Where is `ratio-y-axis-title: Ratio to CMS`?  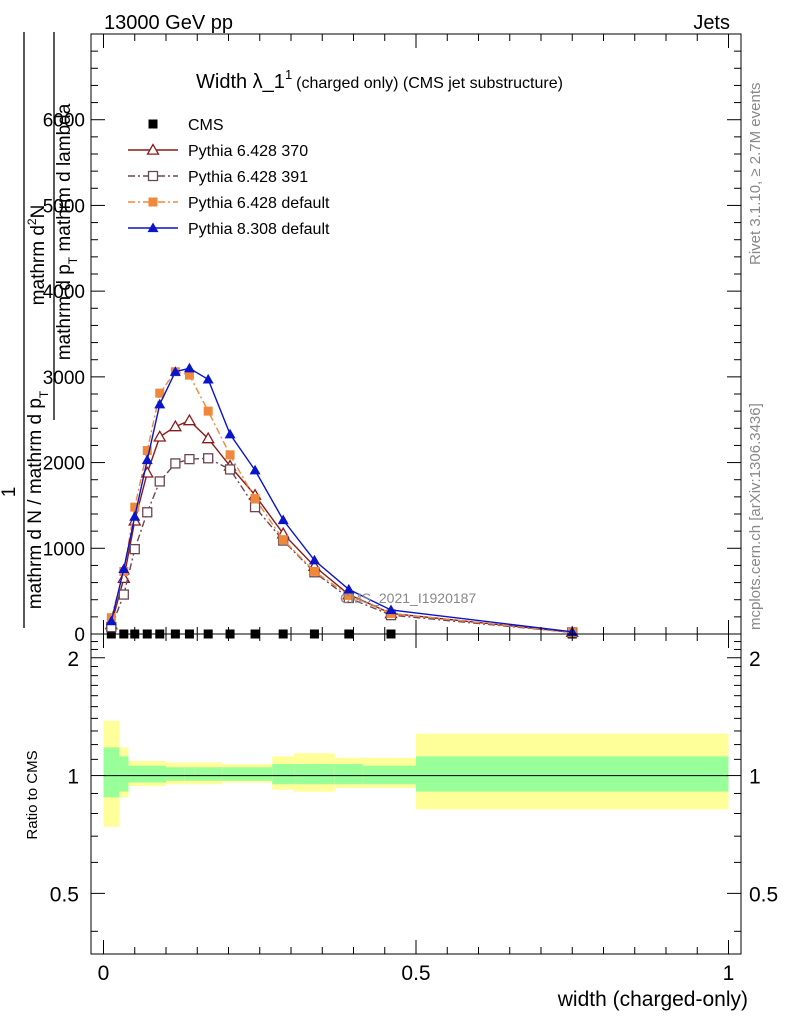
ratio-y-axis-title: Ratio to CMS is located at coordinates (32, 794).